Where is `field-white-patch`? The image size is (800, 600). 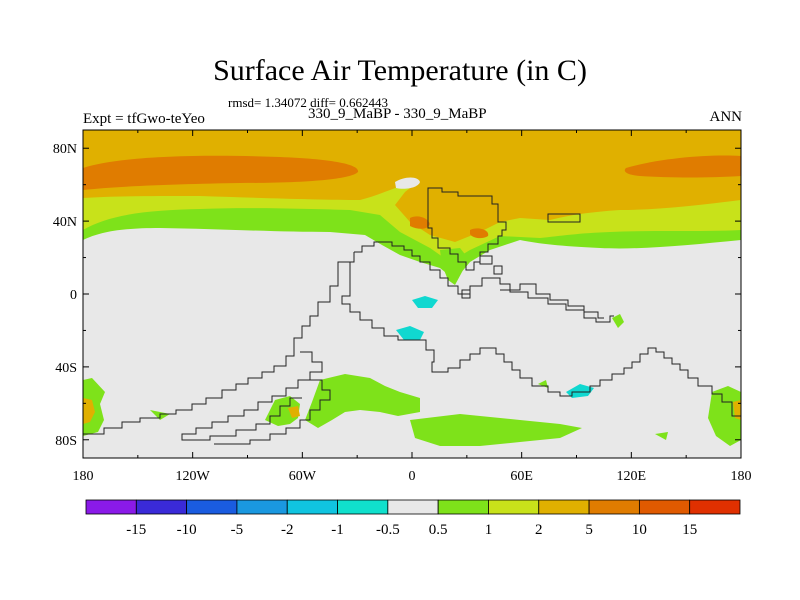 field-white-patch is located at coordinates (407, 183).